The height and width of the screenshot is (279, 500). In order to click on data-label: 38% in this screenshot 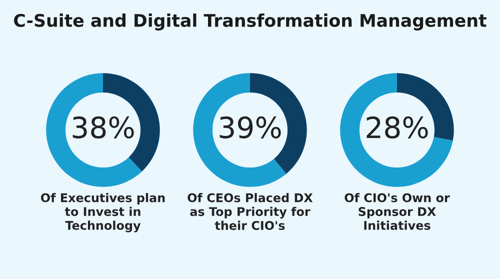, I will do `click(103, 127)`.